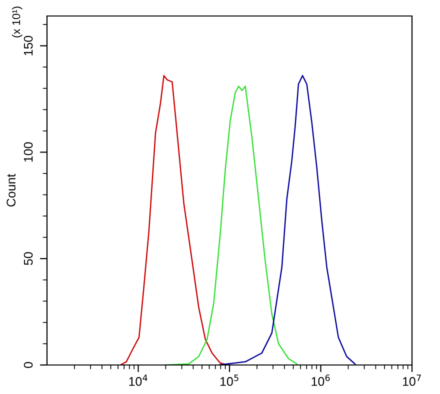 The height and width of the screenshot is (394, 440). I want to click on x-tick-label: 10$^{5}$, so click(229, 380).